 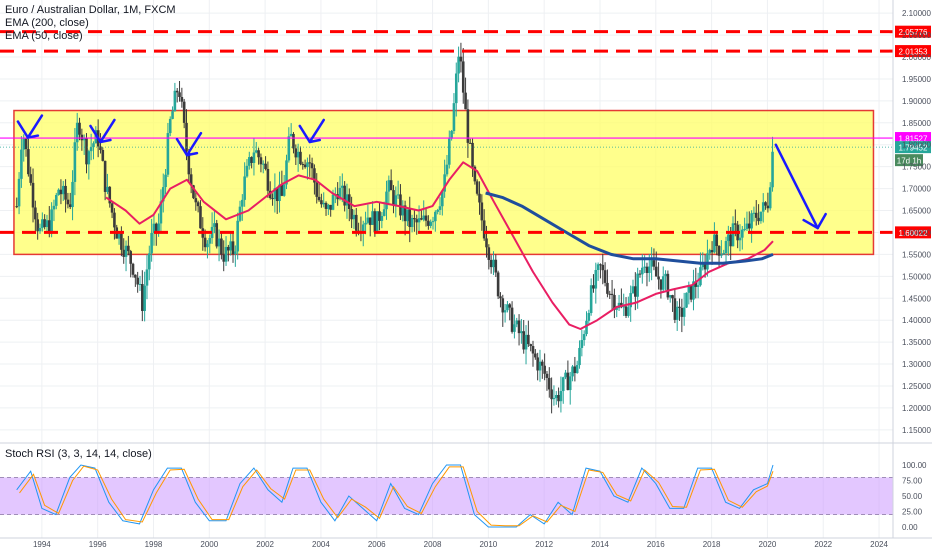 I want to click on y-tick-label: 2.00000, so click(x=916, y=57).